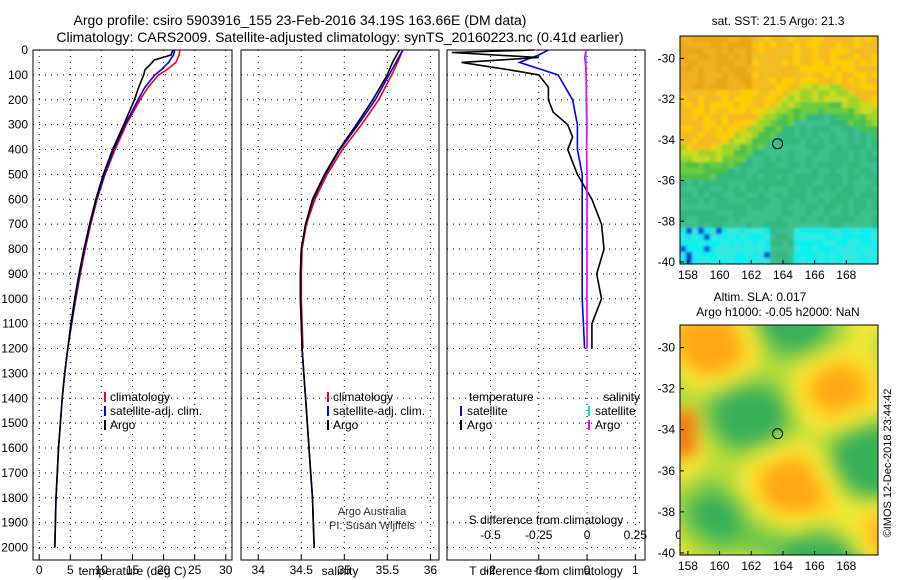 This screenshot has height=580, width=900. Describe the element at coordinates (18, 224) in the screenshot. I see `y-tick-label: 700` at that location.